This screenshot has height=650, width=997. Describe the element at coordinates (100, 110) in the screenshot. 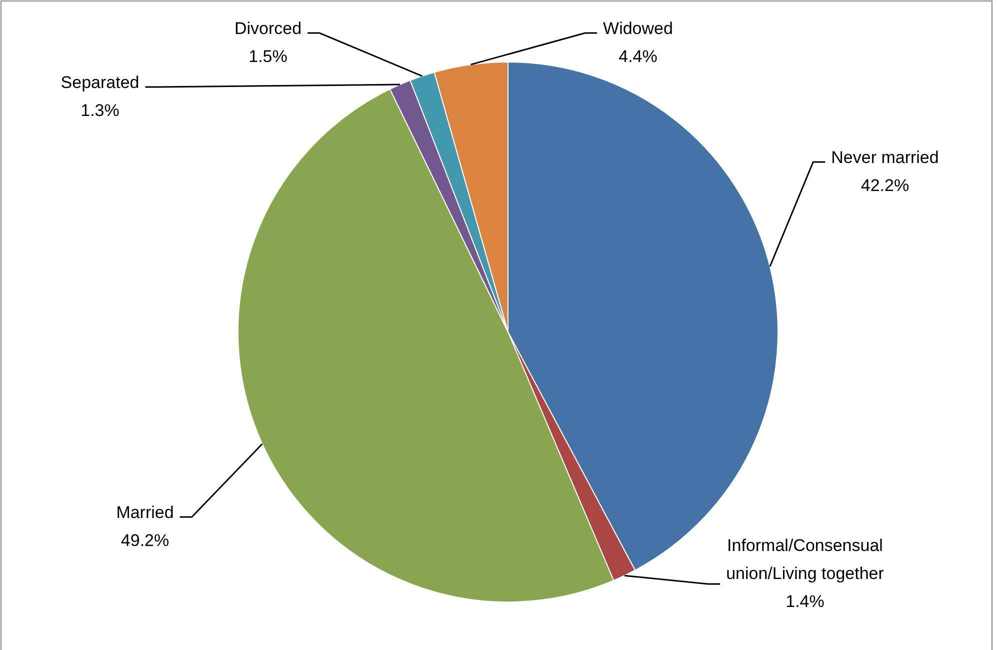

I see `data-label: 1.3%` at that location.